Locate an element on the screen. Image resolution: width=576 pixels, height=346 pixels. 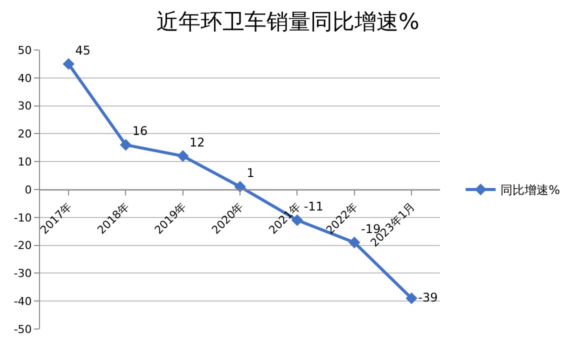
data-label: -39 is located at coordinates (428, 297).